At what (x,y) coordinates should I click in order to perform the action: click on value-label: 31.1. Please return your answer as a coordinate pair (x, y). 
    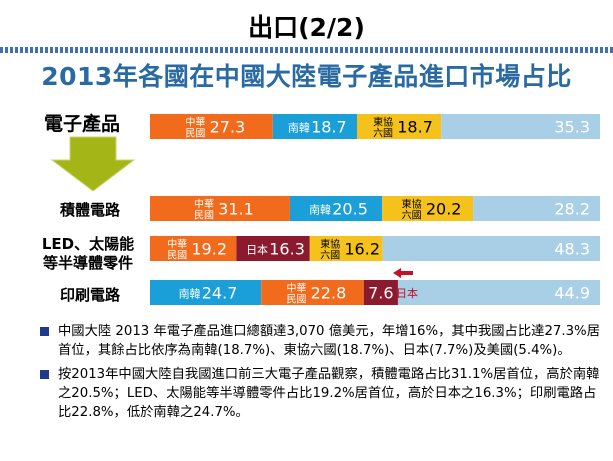
    Looking at the image, I should click on (236, 209).